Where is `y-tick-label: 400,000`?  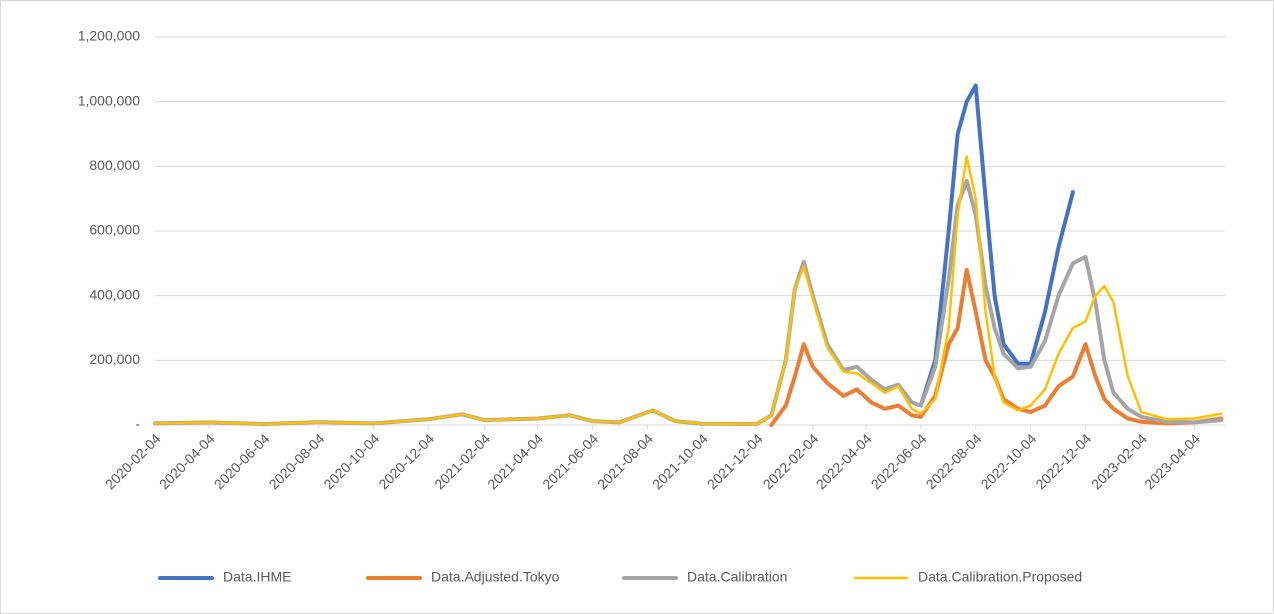
y-tick-label: 400,000 is located at coordinates (114, 294).